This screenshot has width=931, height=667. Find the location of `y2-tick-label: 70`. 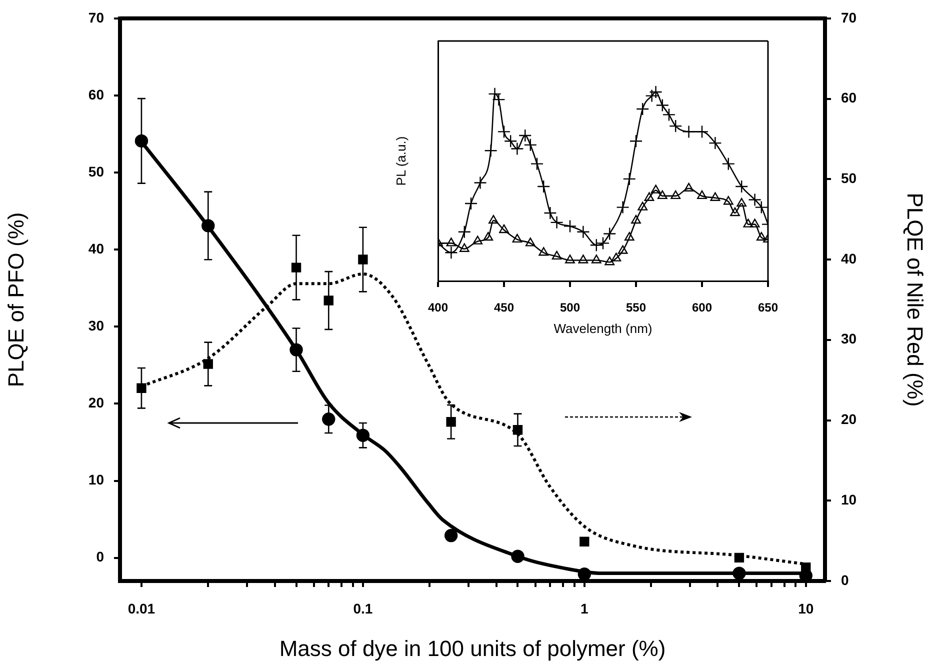

y2-tick-label: 70 is located at coordinates (849, 17).